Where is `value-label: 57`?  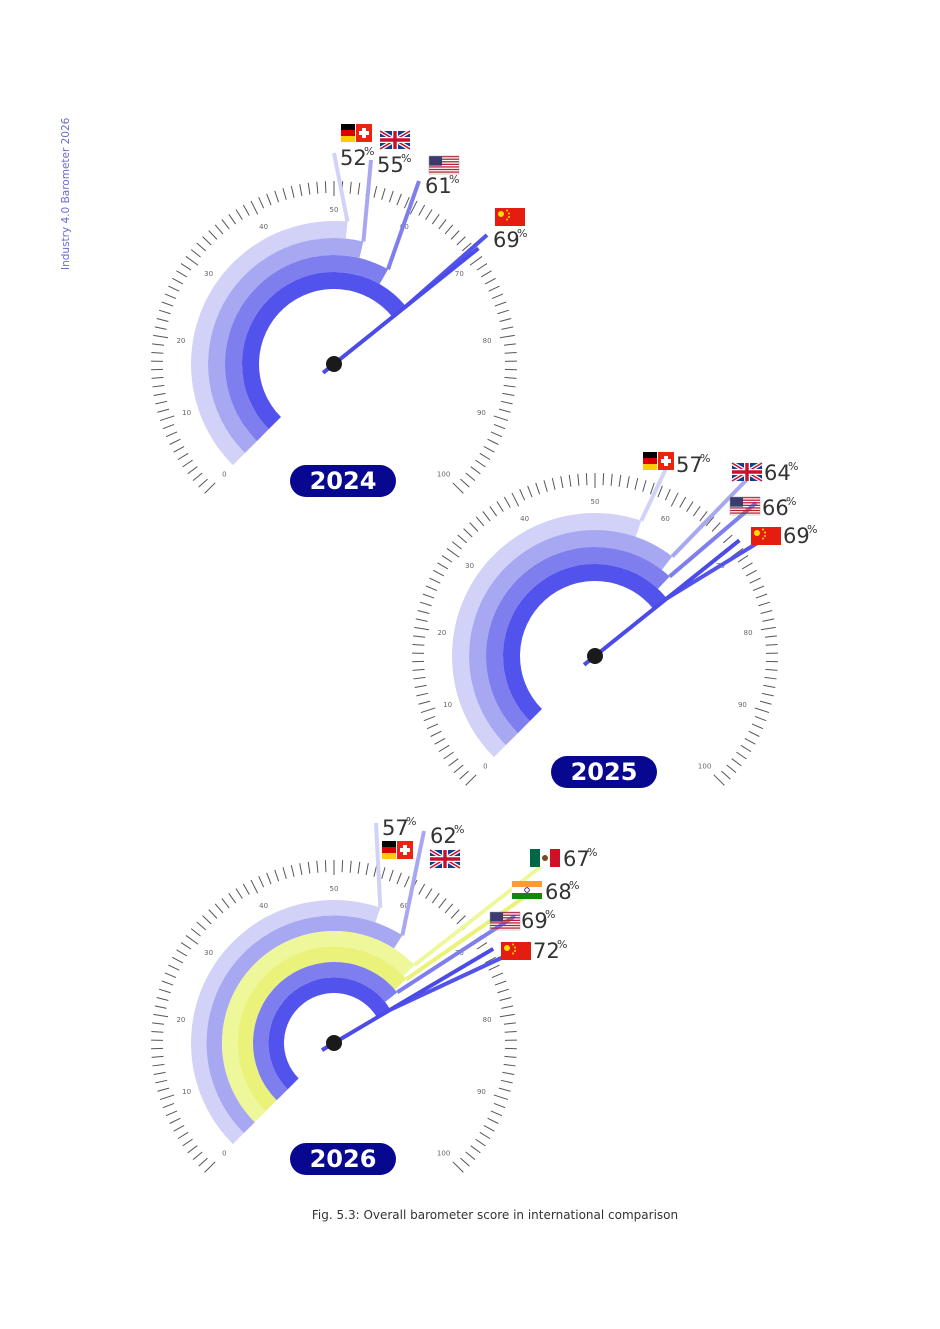 value-label: 57 is located at coordinates (395, 828).